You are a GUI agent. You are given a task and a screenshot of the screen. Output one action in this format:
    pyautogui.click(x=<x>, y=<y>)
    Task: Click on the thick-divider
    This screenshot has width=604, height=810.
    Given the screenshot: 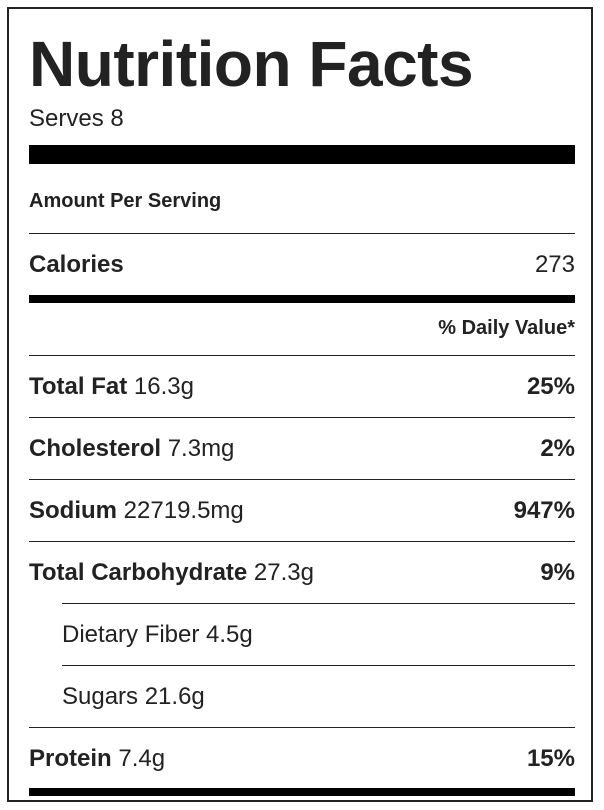 What is the action you would take?
    pyautogui.click(x=302, y=154)
    